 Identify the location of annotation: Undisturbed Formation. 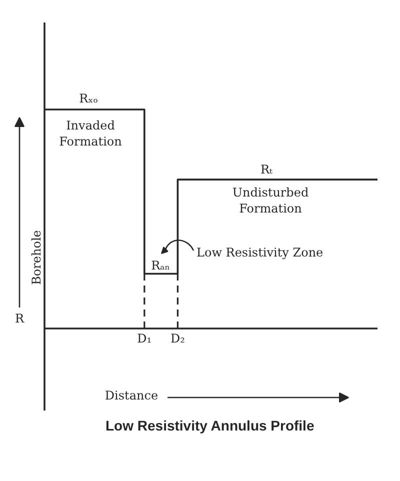
(270, 200).